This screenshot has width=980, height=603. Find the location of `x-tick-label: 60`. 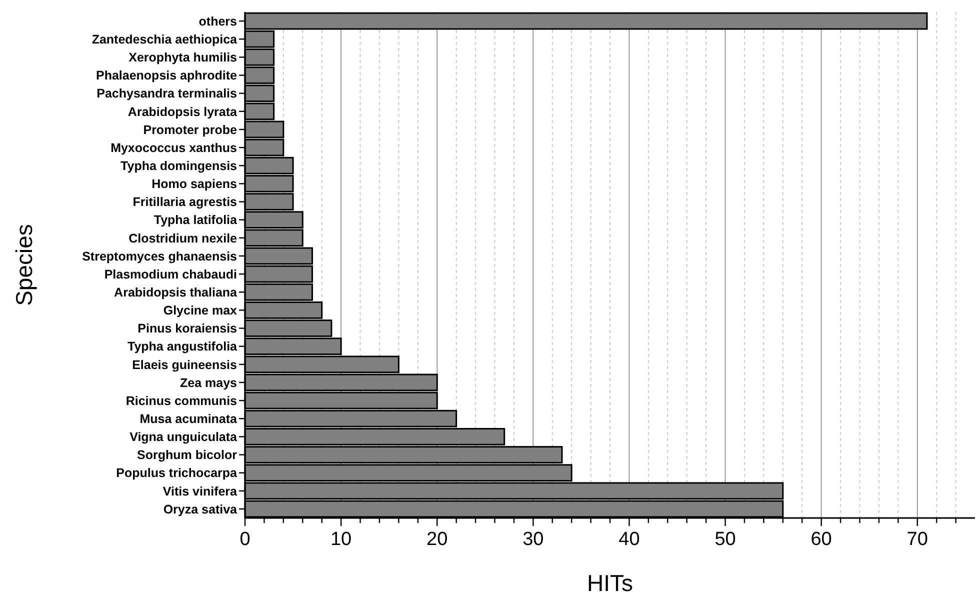

x-tick-label: 60 is located at coordinates (821, 539).